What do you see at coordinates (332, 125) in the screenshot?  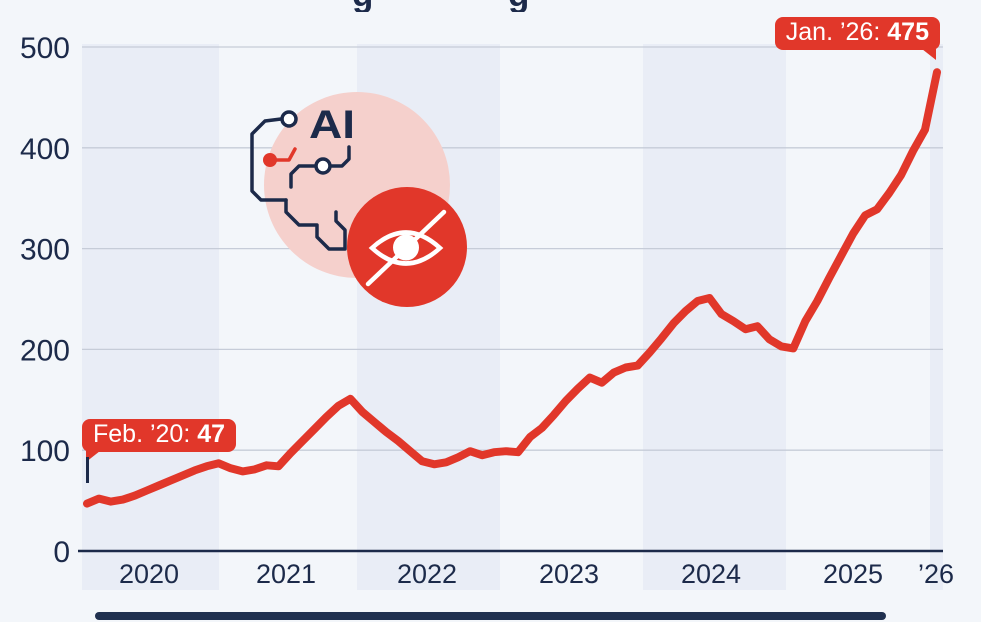 I see `ai-text: AI` at bounding box center [332, 125].